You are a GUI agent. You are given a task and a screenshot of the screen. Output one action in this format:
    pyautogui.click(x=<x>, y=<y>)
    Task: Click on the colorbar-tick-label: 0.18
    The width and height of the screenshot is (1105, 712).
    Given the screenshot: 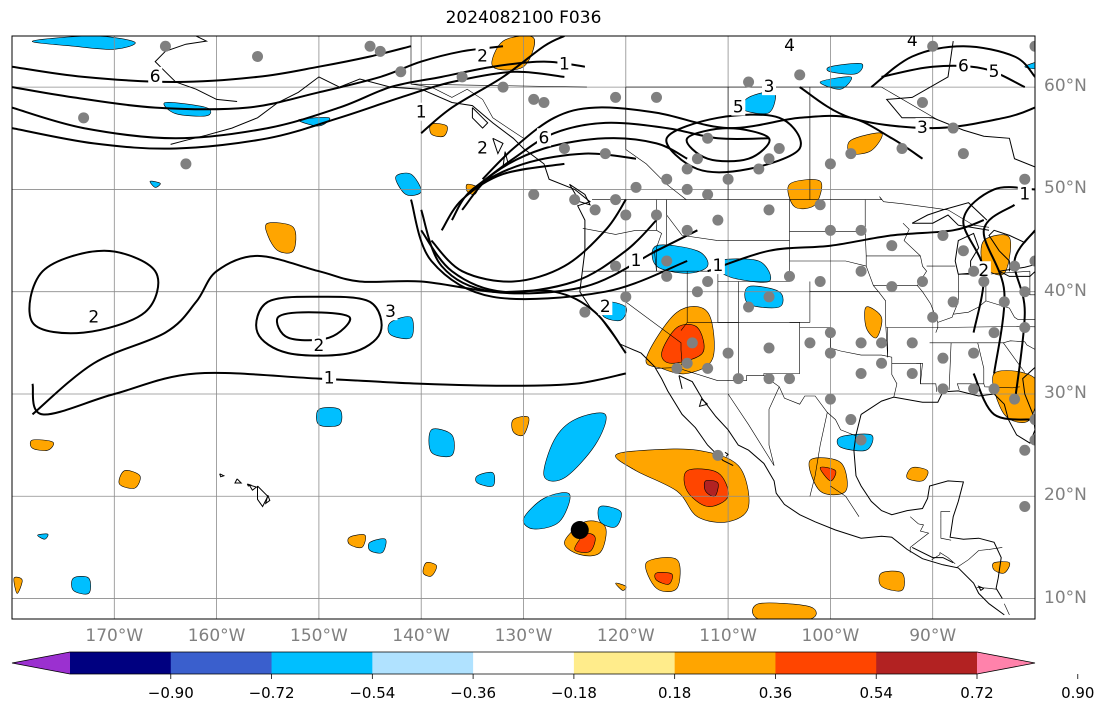 What is the action you would take?
    pyautogui.click(x=674, y=693)
    